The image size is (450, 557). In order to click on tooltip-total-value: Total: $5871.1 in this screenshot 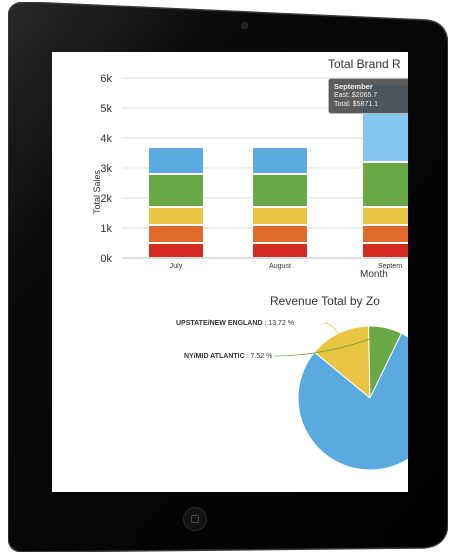, I will do `click(356, 104)`.